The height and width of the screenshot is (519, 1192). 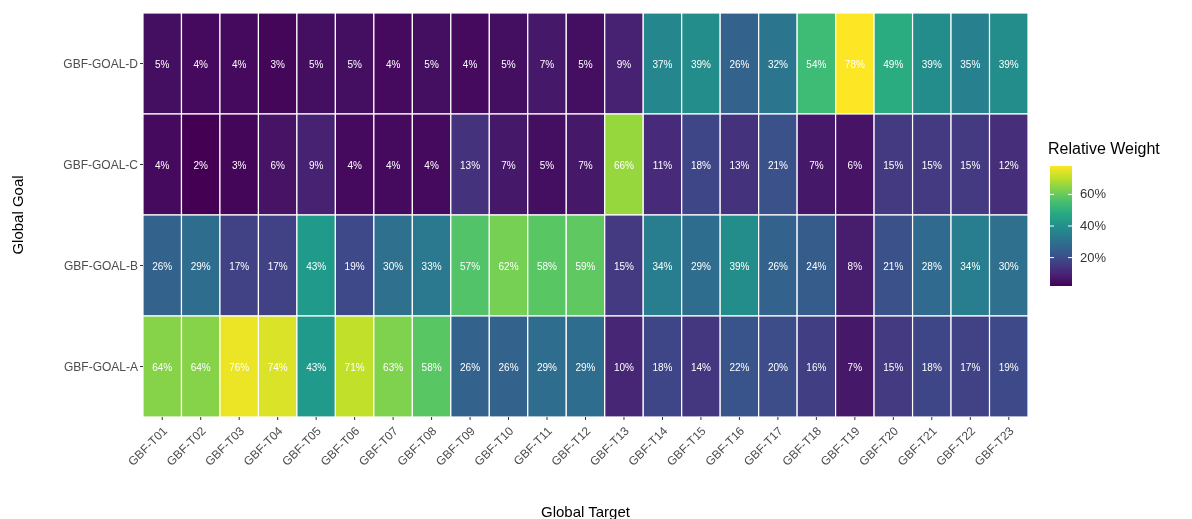 What do you see at coordinates (1093, 225) in the screenshot?
I see `color-bar-label: 40%` at bounding box center [1093, 225].